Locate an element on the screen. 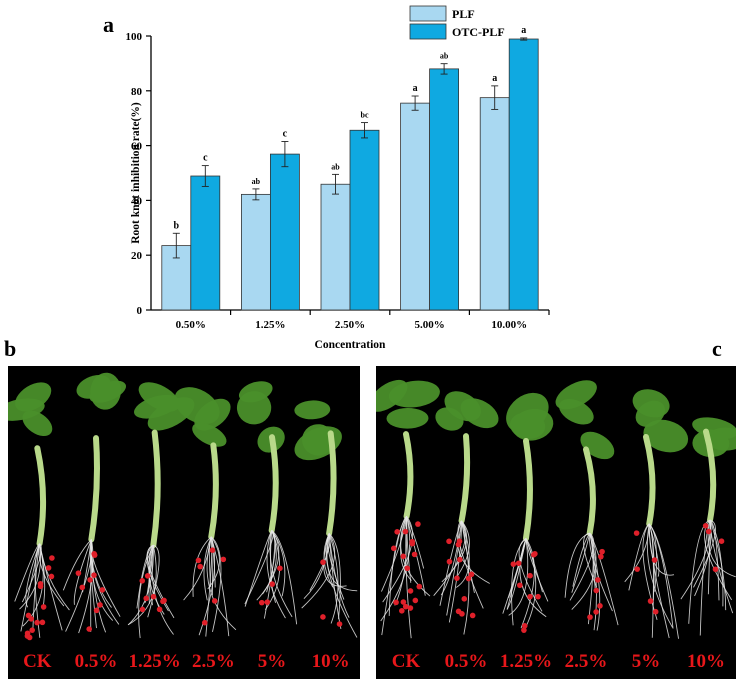 The height and width of the screenshot is (684, 743). significance-letter: a is located at coordinates (494, 78).